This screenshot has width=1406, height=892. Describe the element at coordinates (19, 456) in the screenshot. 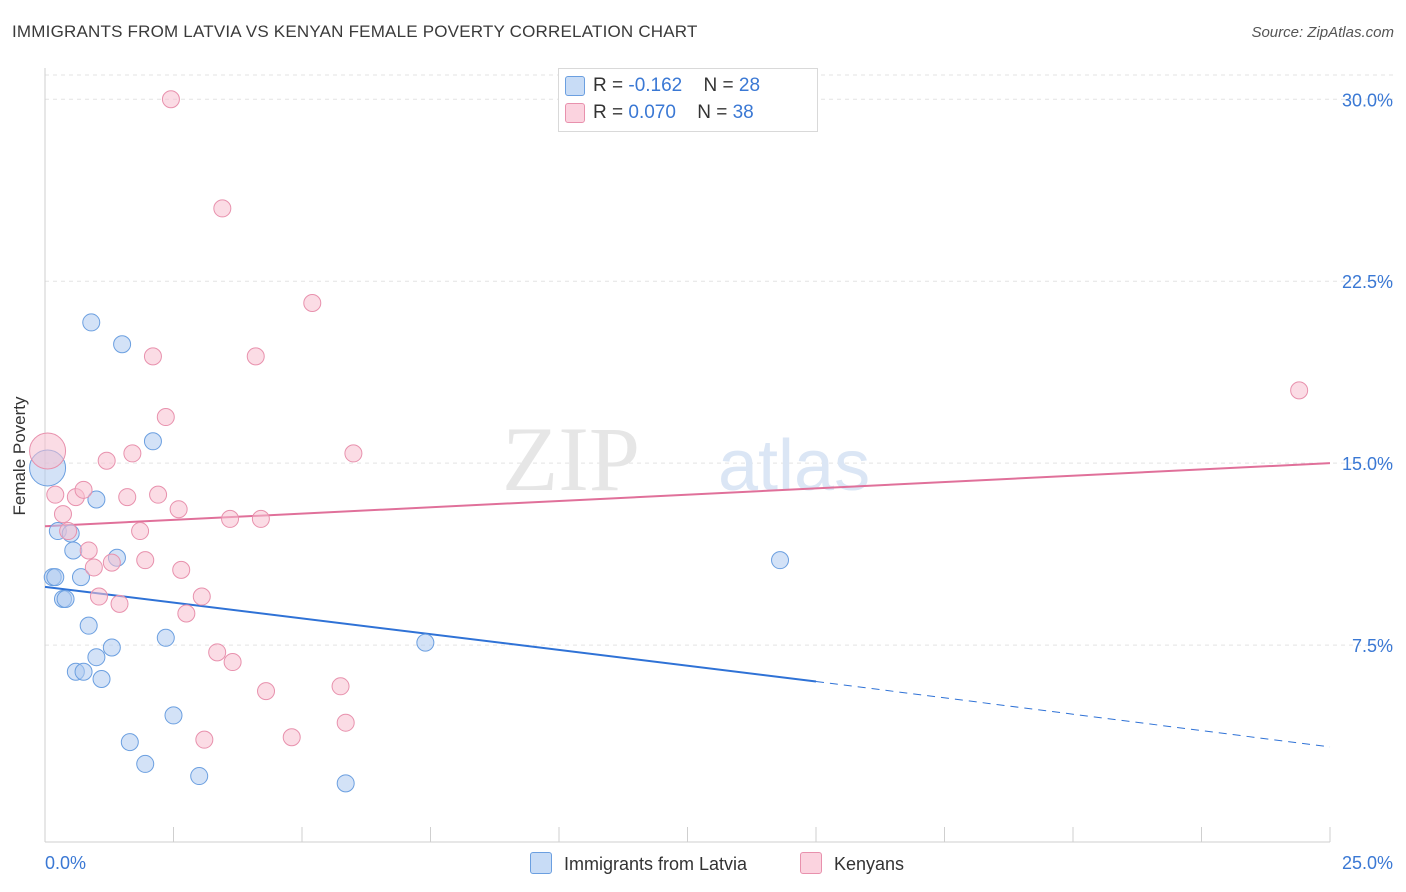

I see `y-axis-label: Female Poverty` at that location.